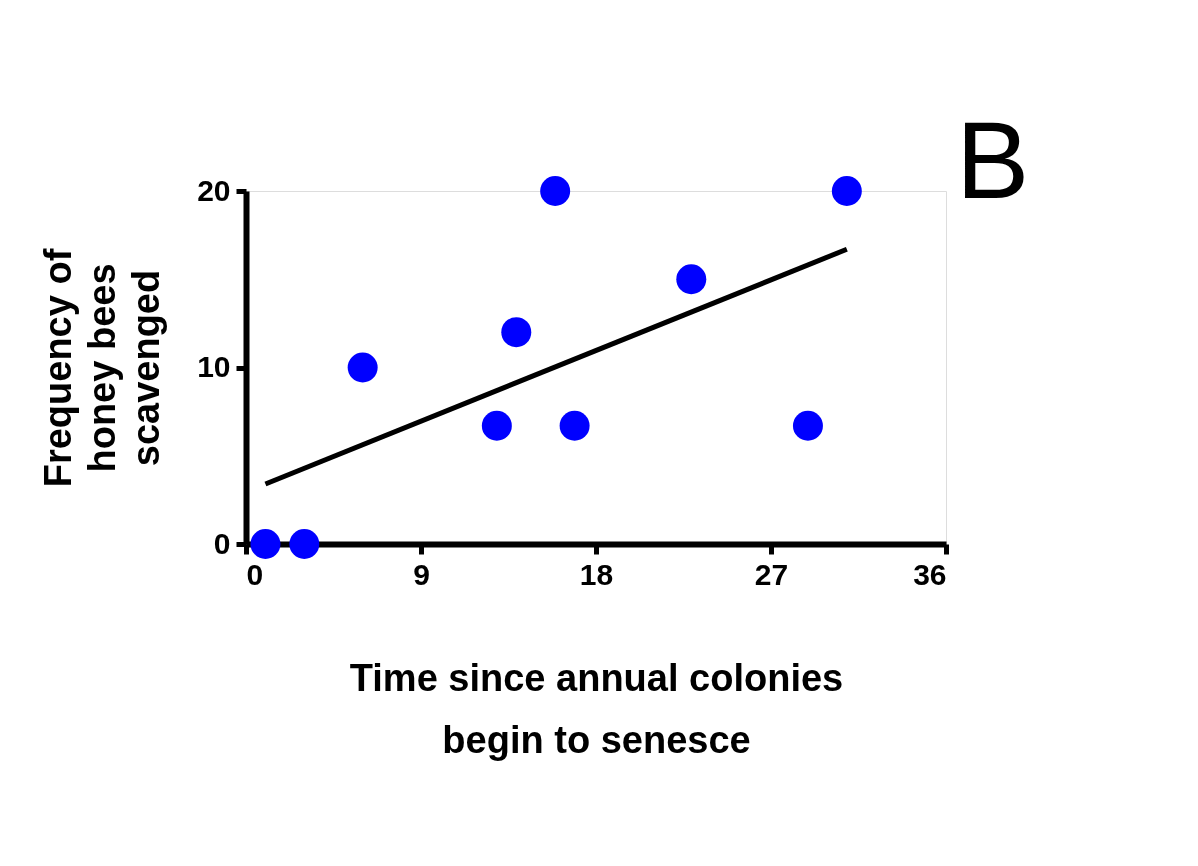 This screenshot has height=866, width=1198. Describe the element at coordinates (255, 574) in the screenshot. I see `x-tick-label: 0` at that location.